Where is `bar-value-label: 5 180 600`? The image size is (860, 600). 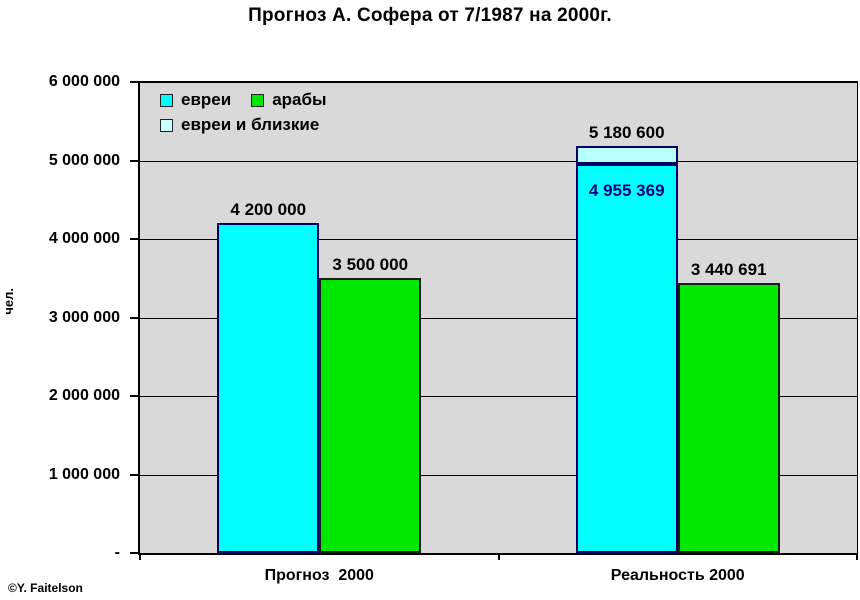 bar-value-label: 5 180 600 is located at coordinates (626, 133).